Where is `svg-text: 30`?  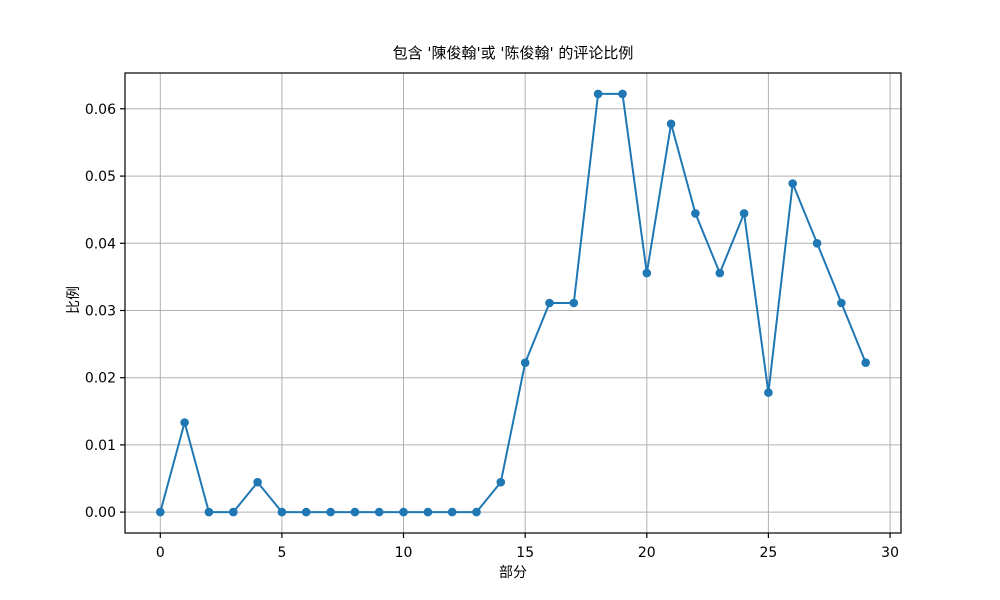
svg-text: 30 is located at coordinates (890, 553).